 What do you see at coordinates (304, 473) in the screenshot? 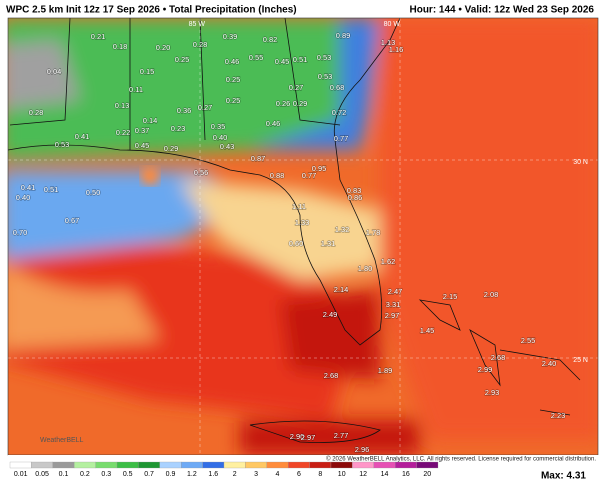
I see `footer` at bounding box center [304, 473].